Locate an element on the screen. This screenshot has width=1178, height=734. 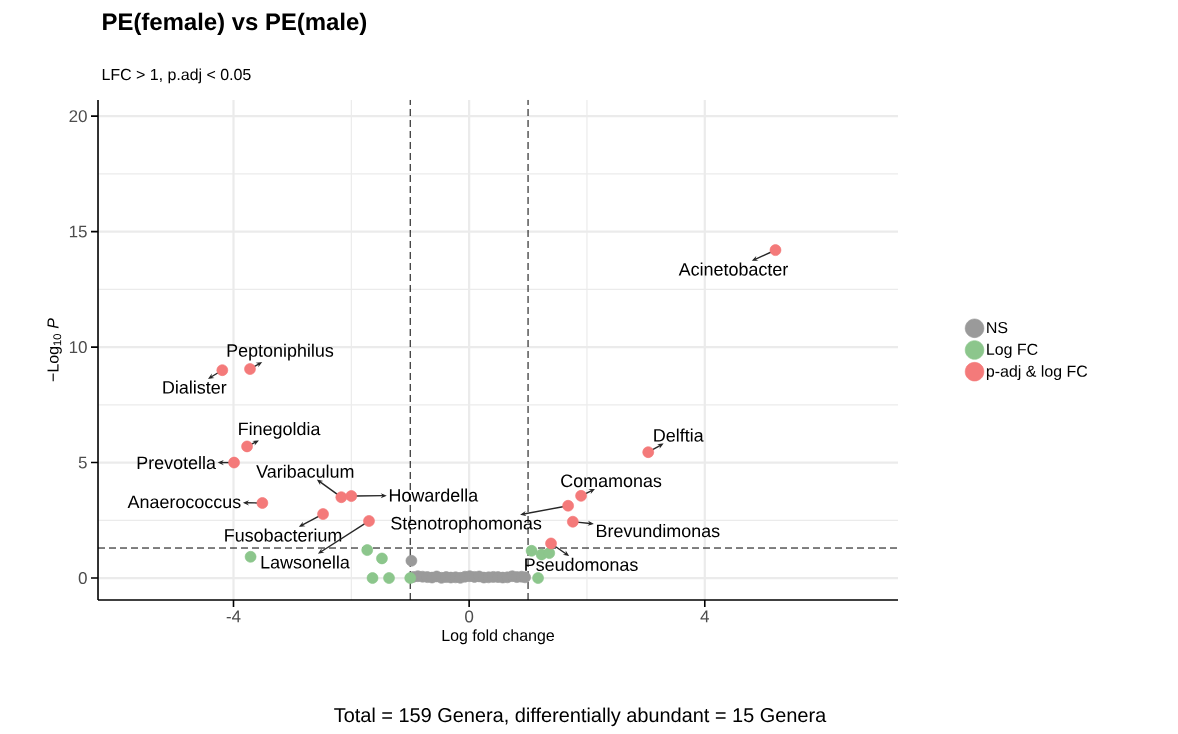
annotation: Howardella is located at coordinates (434, 495).